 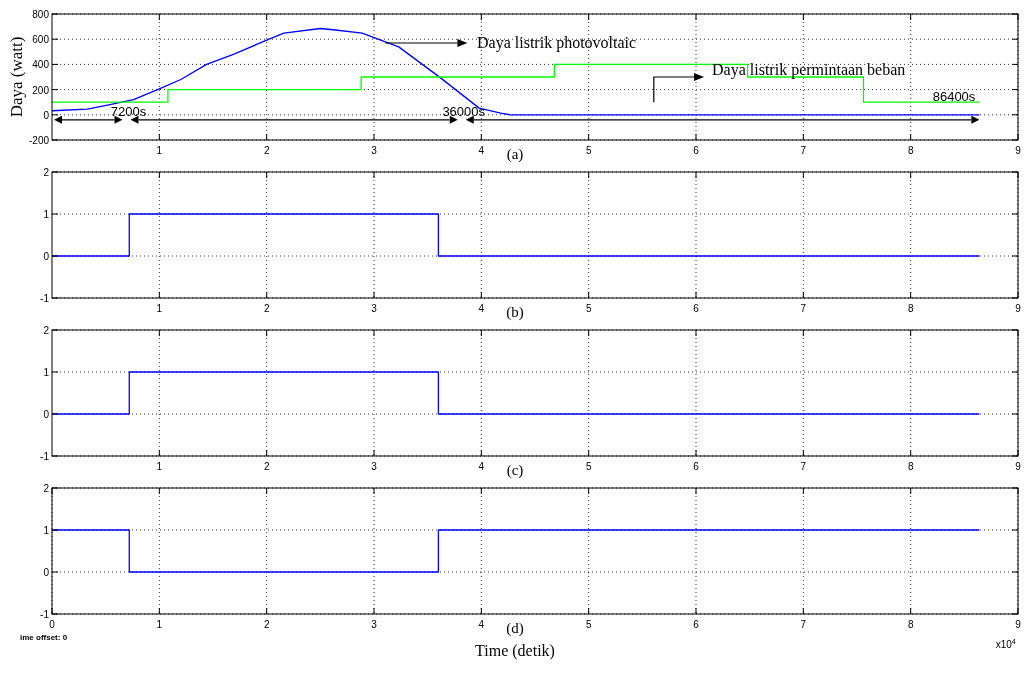 What do you see at coordinates (41, 14) in the screenshot?
I see `y-tick-label: 800` at bounding box center [41, 14].